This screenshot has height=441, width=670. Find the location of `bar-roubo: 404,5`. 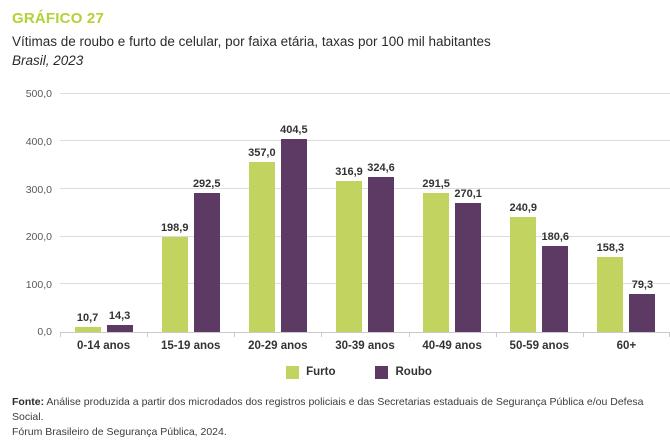

bar-roubo: 404,5 is located at coordinates (294, 228).